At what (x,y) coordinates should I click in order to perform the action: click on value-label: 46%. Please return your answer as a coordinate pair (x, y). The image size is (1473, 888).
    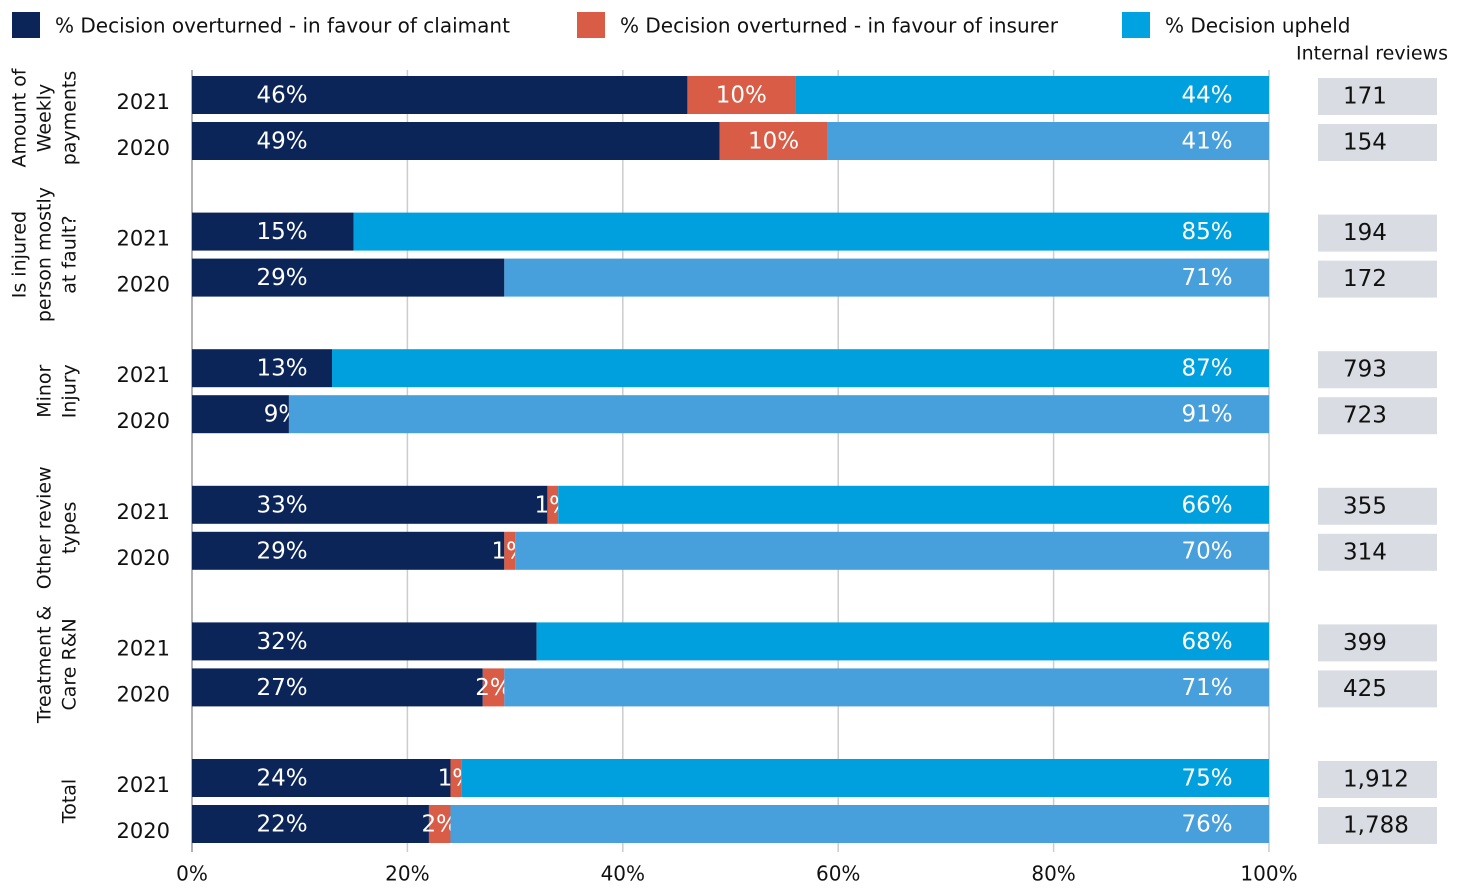
    Looking at the image, I should click on (281, 96).